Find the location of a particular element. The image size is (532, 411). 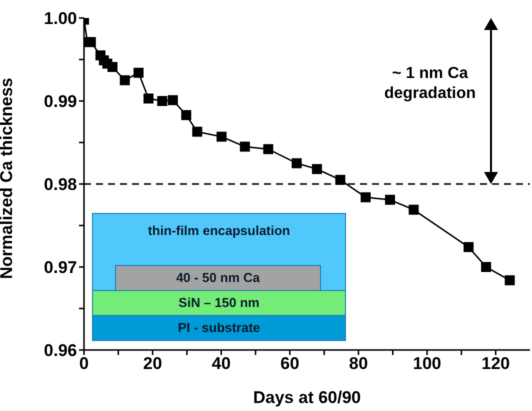

x-tick-label: 40 is located at coordinates (221, 364).